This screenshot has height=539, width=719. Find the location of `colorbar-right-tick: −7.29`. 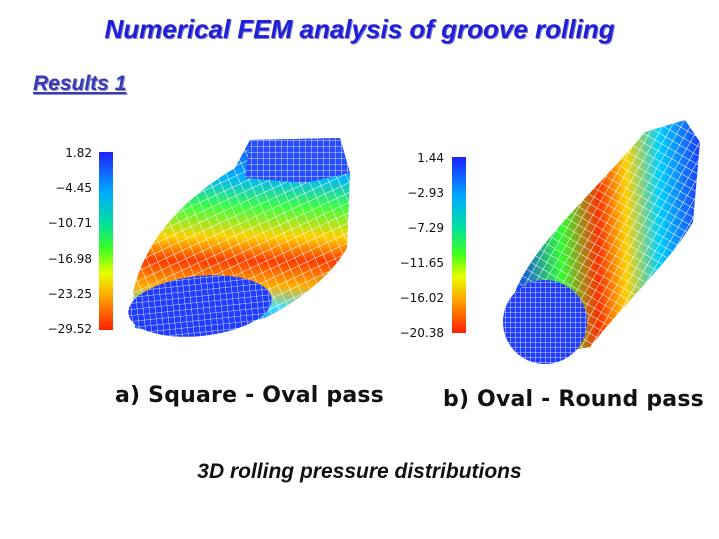

colorbar-right-tick: −7.29 is located at coordinates (425, 228).